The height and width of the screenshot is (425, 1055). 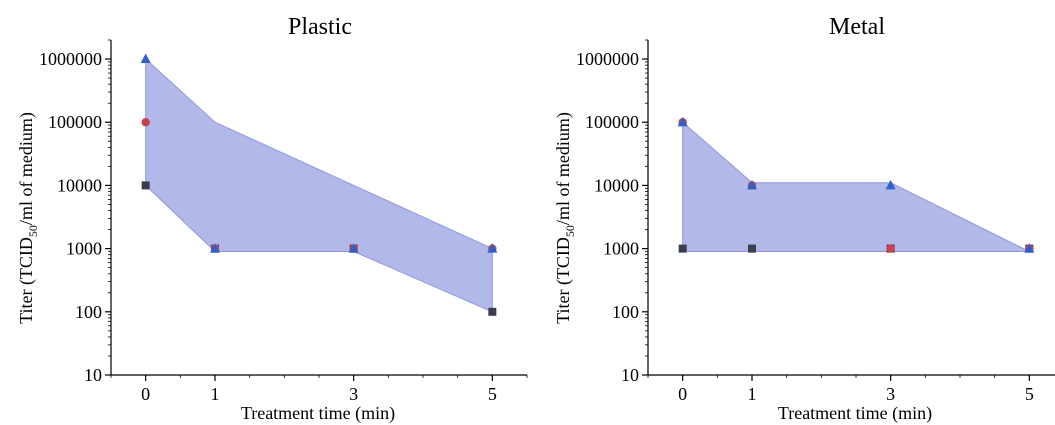 I want to click on marker-layer, so click(x=856, y=184).